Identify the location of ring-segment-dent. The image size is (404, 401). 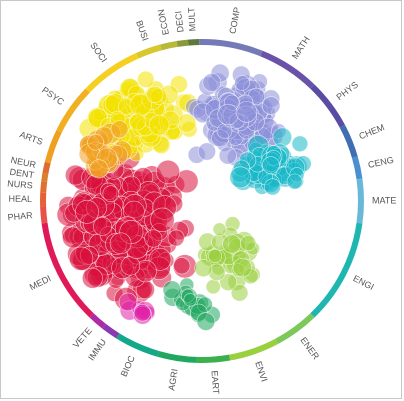
(45, 177).